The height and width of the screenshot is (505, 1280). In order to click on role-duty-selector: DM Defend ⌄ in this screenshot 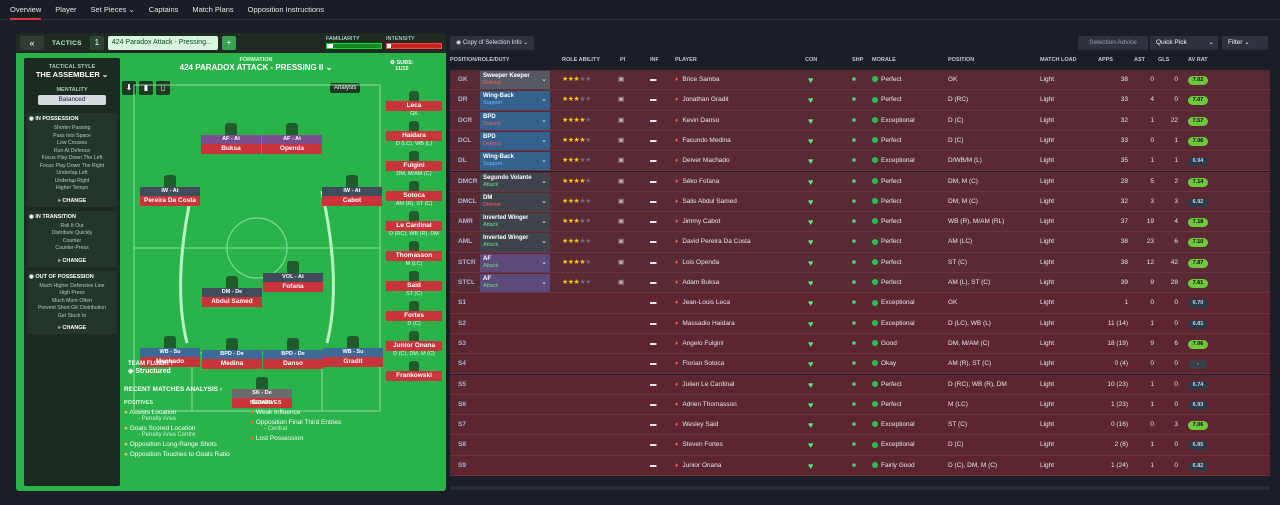, I will do `click(515, 202)`.